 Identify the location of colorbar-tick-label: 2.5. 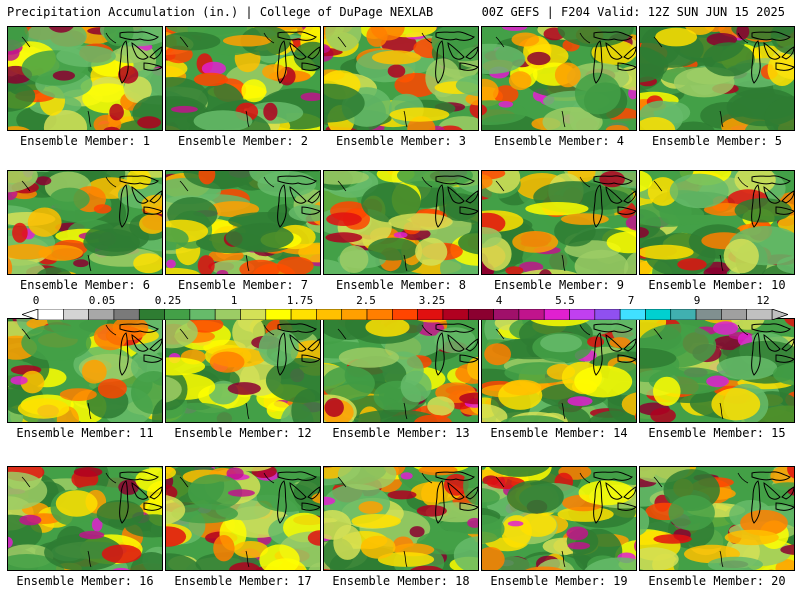
(366, 300).